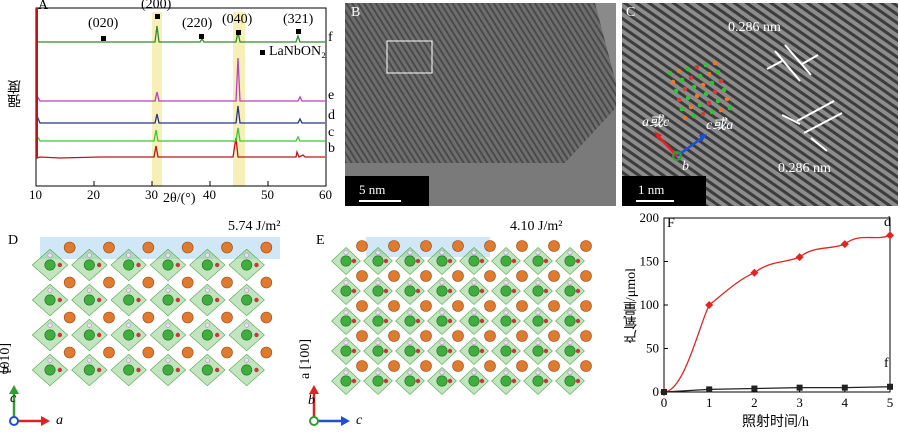 This screenshot has width=900, height=438. I want to click on panel-c-hrtem: C 0.286 nm 0.286 nm a或c c或a b 1 nm, so click(760, 104).